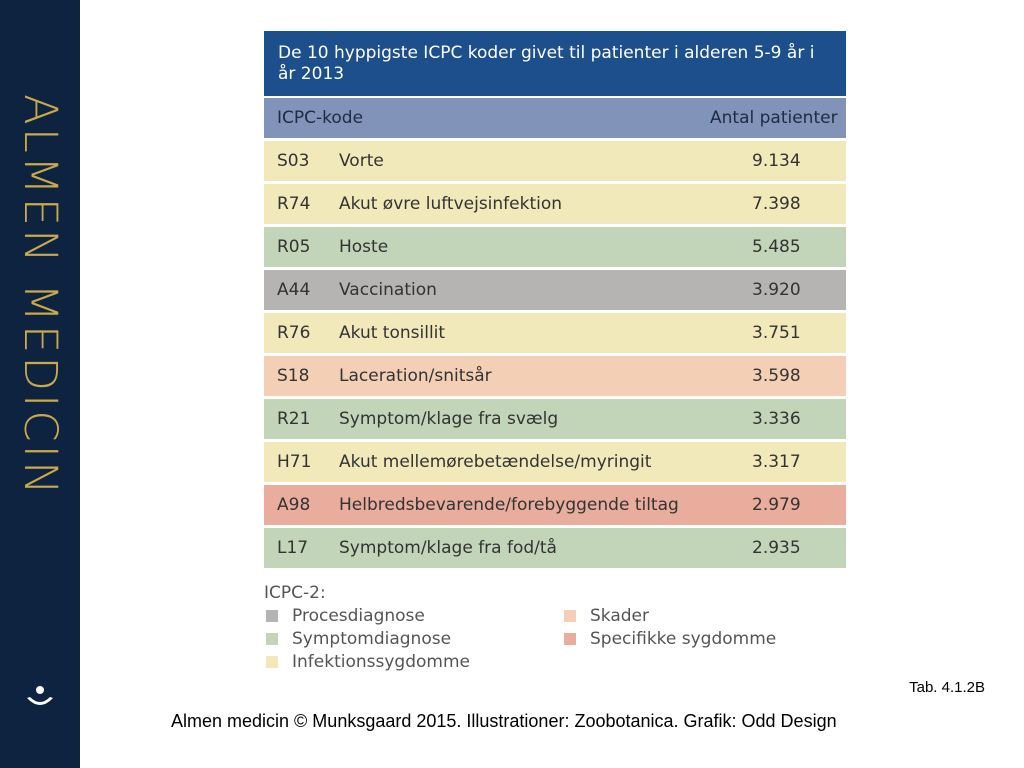 Image resolution: width=1024 pixels, height=768 pixels. Describe the element at coordinates (294, 247) in the screenshot. I see `code-cell: R05` at that location.